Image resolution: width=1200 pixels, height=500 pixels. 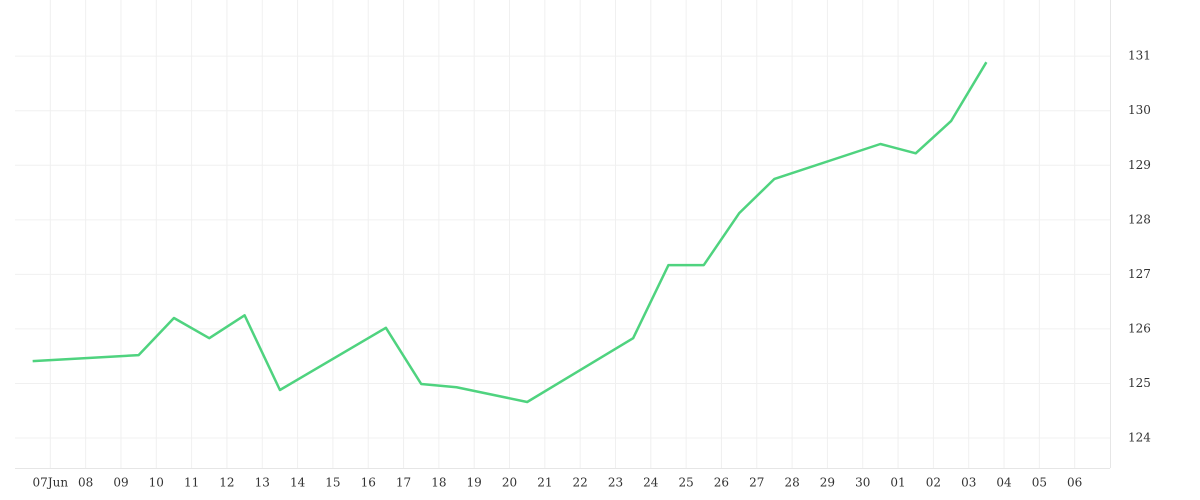 I want to click on x-tick-label: 25, so click(x=685, y=483).